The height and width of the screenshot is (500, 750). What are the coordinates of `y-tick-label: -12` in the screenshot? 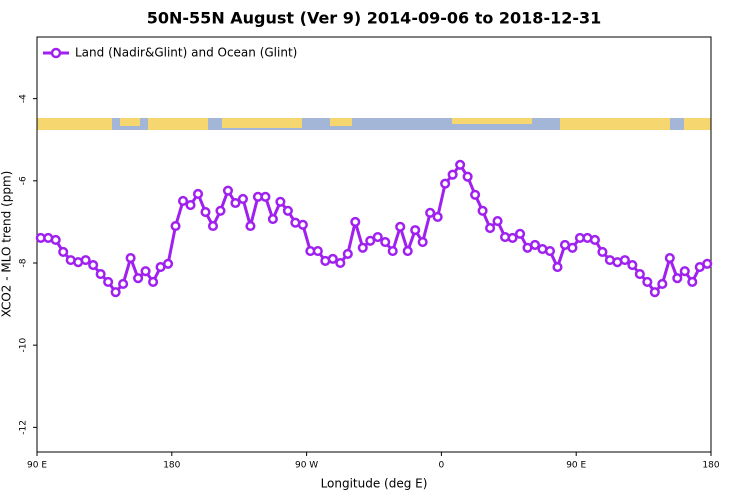 It's located at (24, 427).